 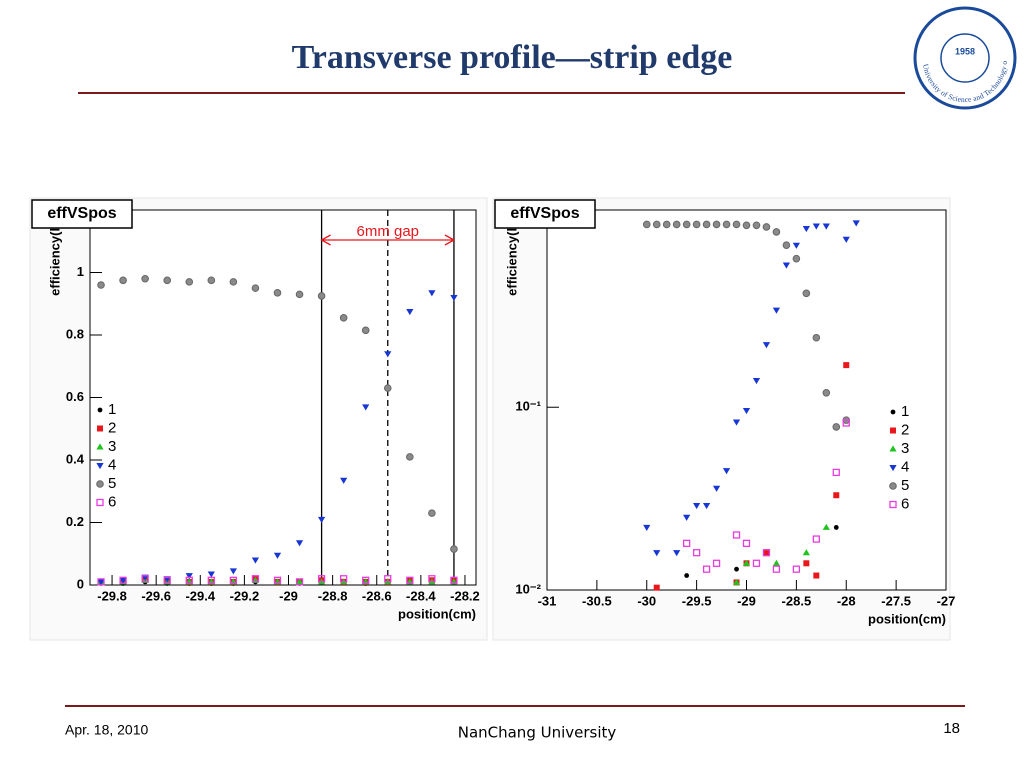 I want to click on y-tick-label: 10⁻¹, so click(x=528, y=406).